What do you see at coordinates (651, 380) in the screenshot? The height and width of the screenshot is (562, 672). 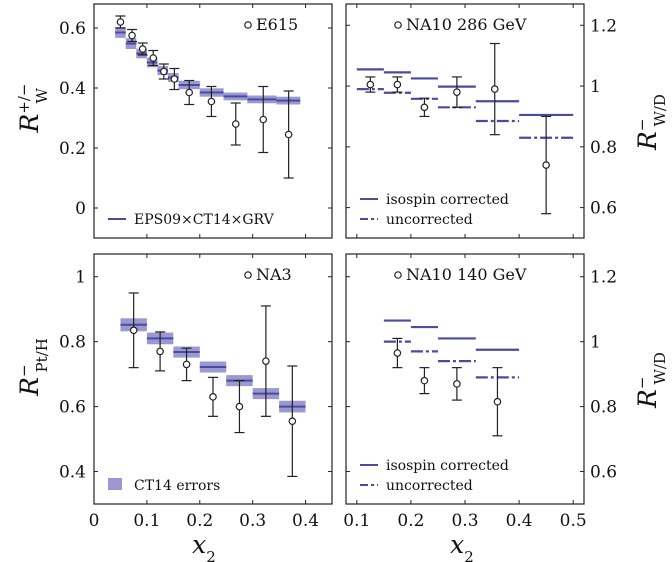 I see `y-axis-label-right-bottom: R−W/D` at bounding box center [651, 380].